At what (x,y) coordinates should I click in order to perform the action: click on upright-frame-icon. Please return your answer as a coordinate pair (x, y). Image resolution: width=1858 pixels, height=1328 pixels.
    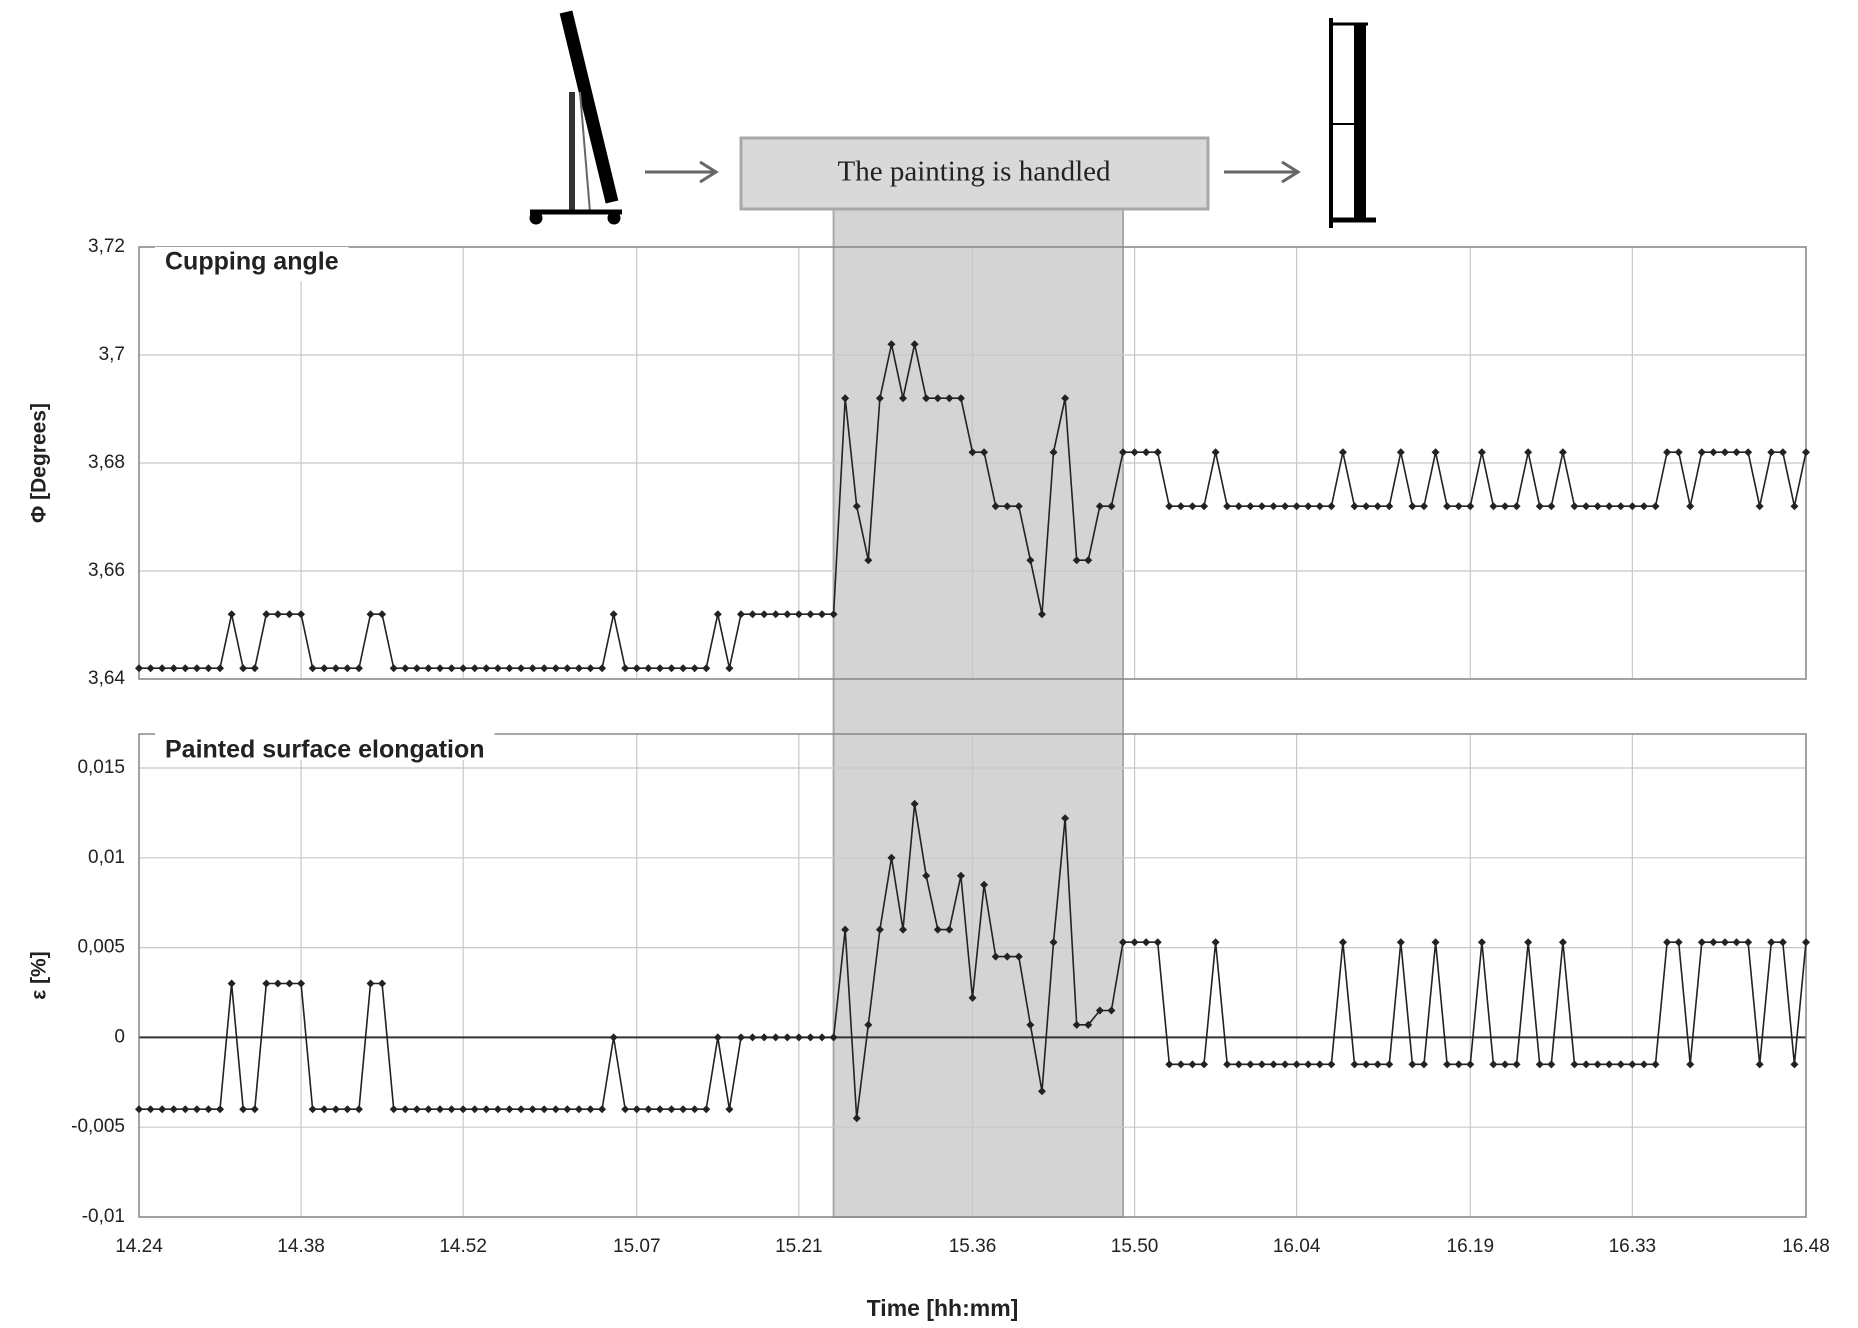
    Looking at the image, I should click on (1352, 123).